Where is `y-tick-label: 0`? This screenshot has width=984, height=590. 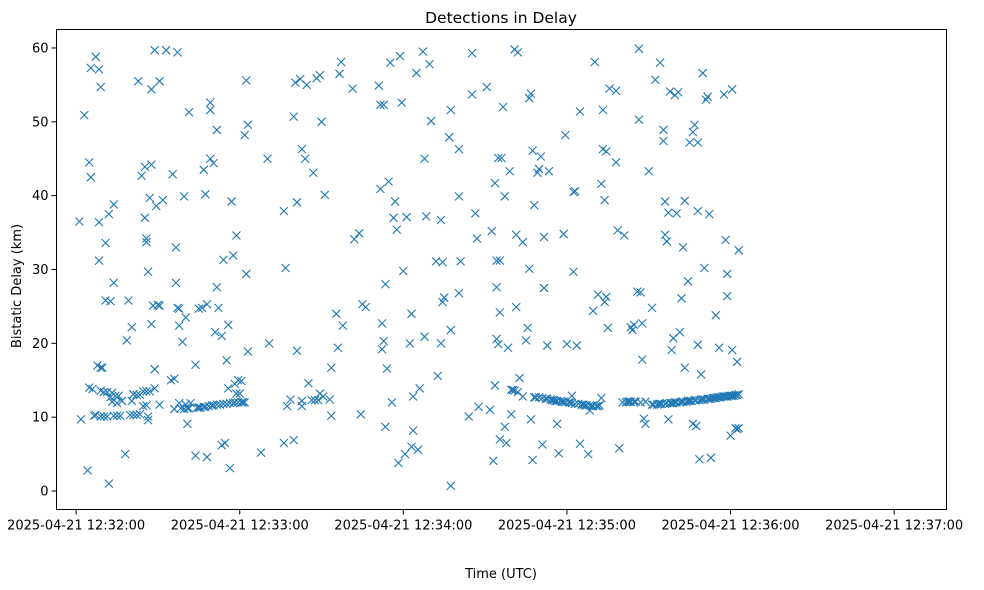
y-tick-label: 0 is located at coordinates (44, 492).